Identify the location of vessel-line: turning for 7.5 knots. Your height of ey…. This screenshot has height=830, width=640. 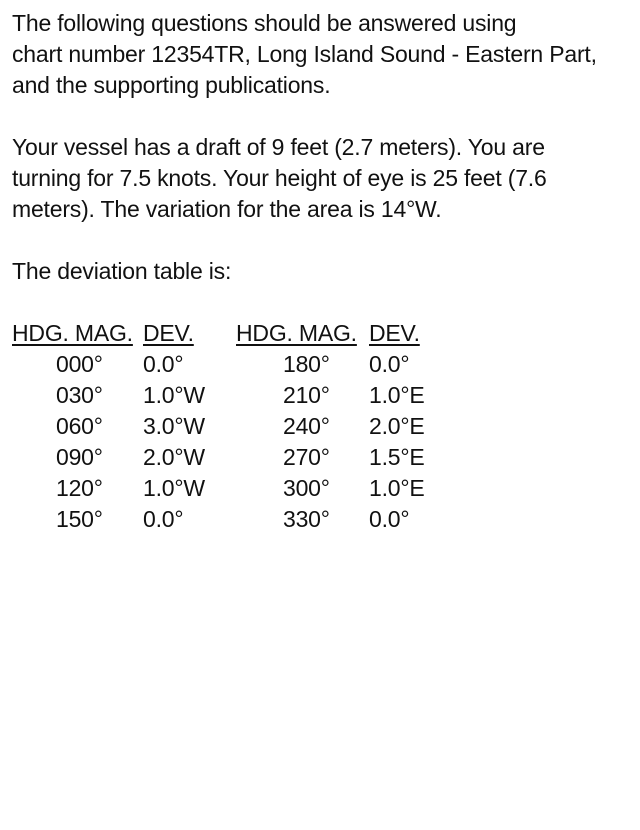
(279, 178).